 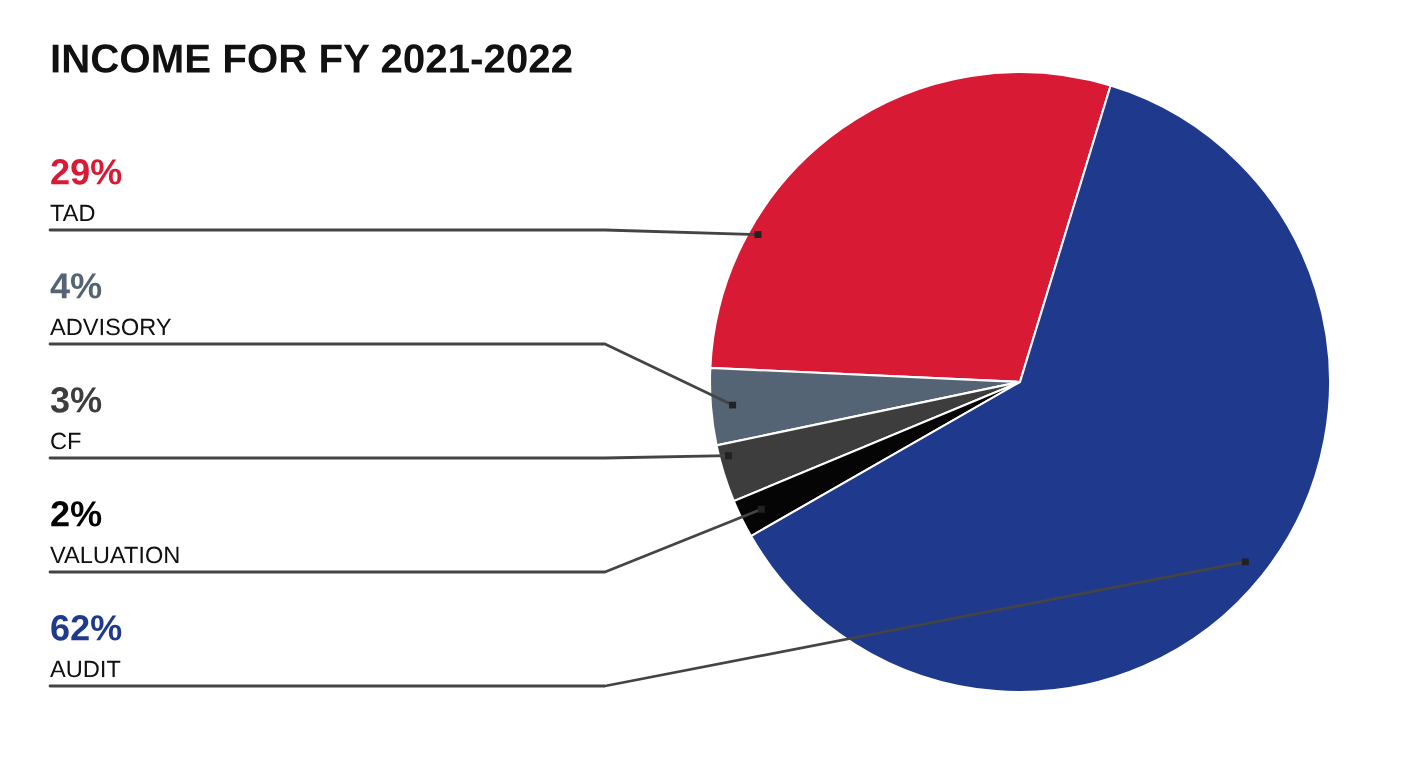 What do you see at coordinates (85, 669) in the screenshot?
I see `slice-label: AUDIT` at bounding box center [85, 669].